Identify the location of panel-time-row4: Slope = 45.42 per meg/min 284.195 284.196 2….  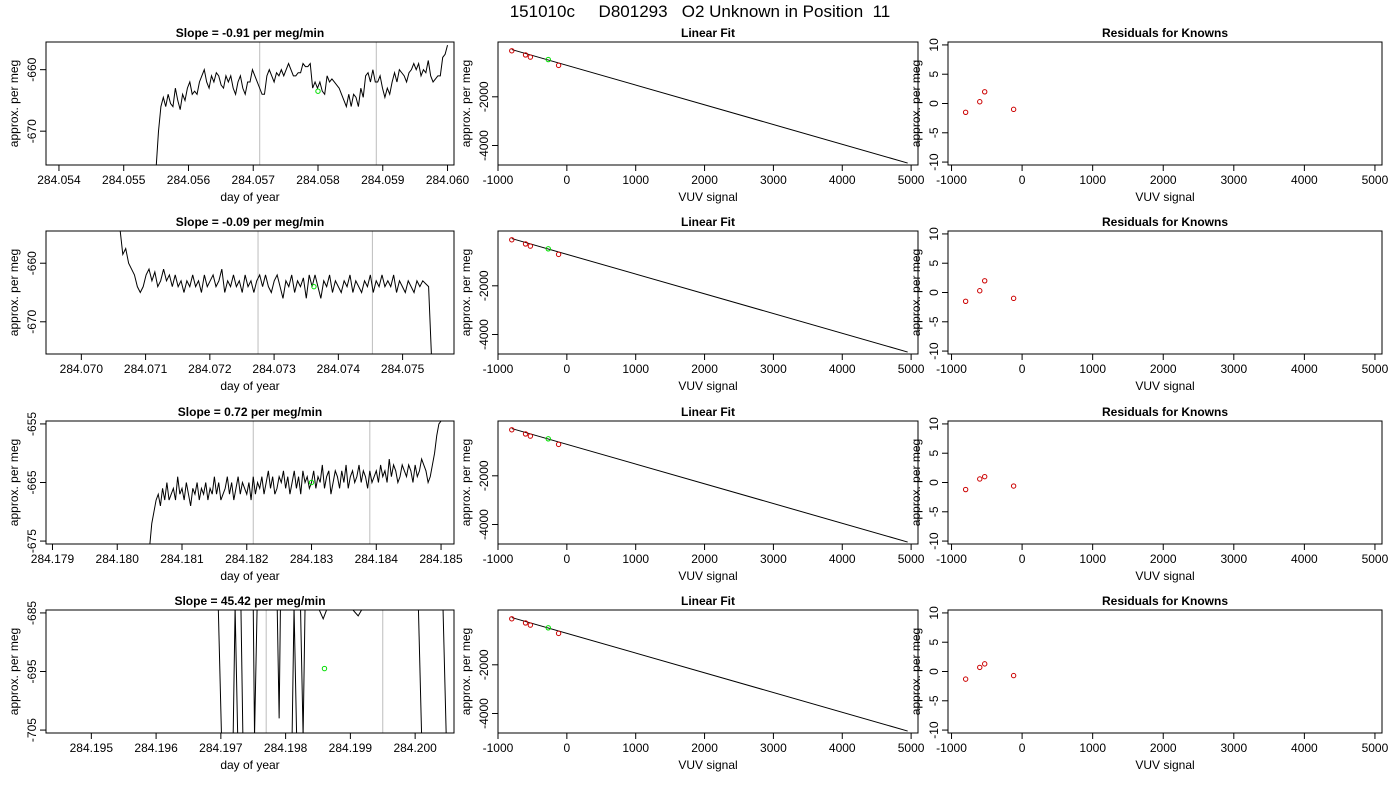
(231, 683).